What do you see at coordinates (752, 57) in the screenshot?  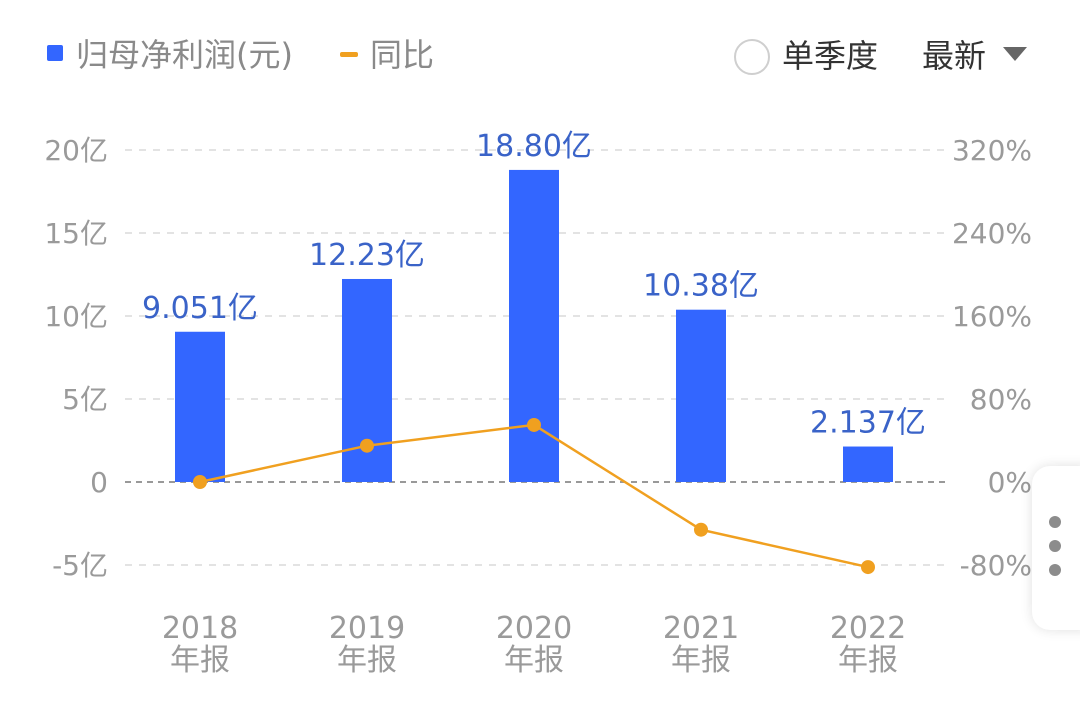 I see `radio-circle-icon` at bounding box center [752, 57].